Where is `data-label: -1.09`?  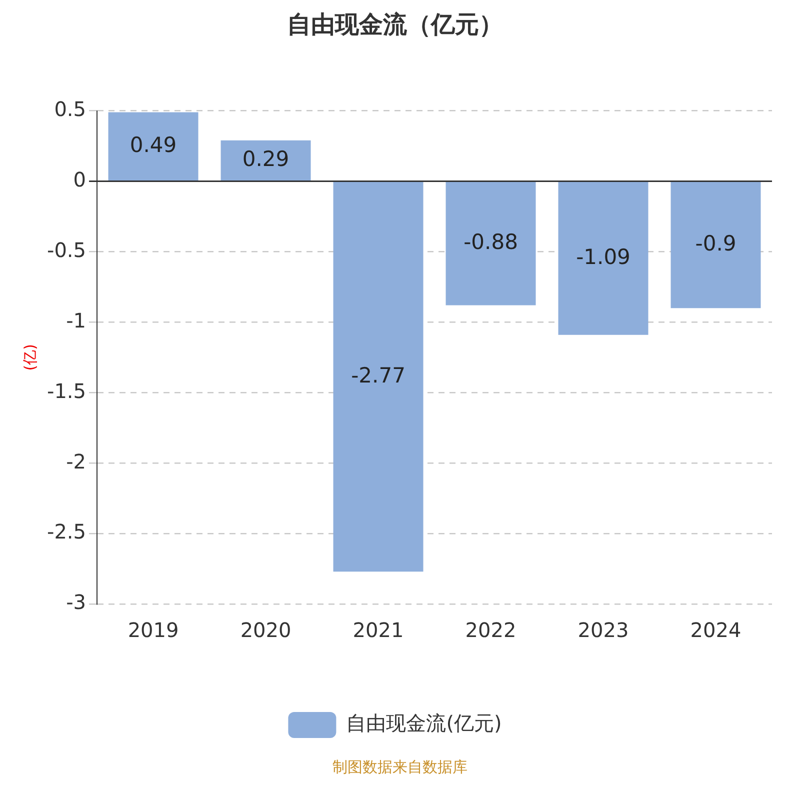 data-label: -1.09 is located at coordinates (603, 256).